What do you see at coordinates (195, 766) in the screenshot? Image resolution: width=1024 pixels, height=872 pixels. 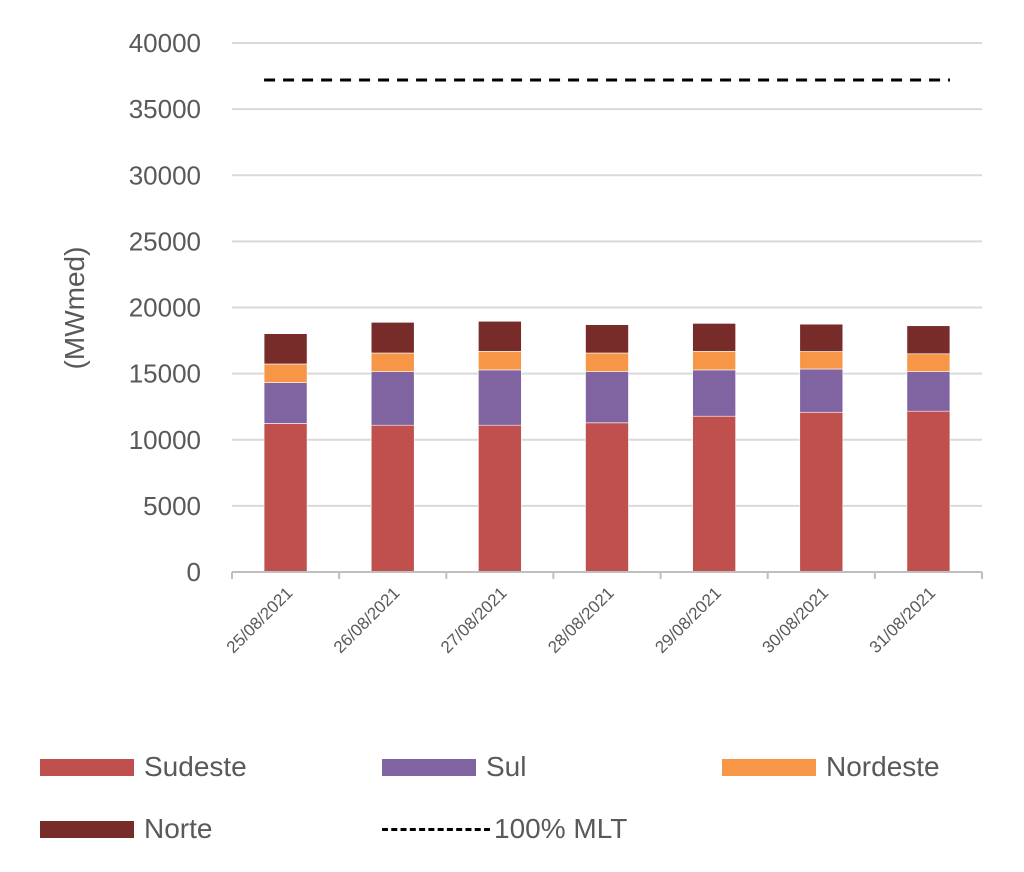 I see `legend-label: Sudeste` at bounding box center [195, 766].